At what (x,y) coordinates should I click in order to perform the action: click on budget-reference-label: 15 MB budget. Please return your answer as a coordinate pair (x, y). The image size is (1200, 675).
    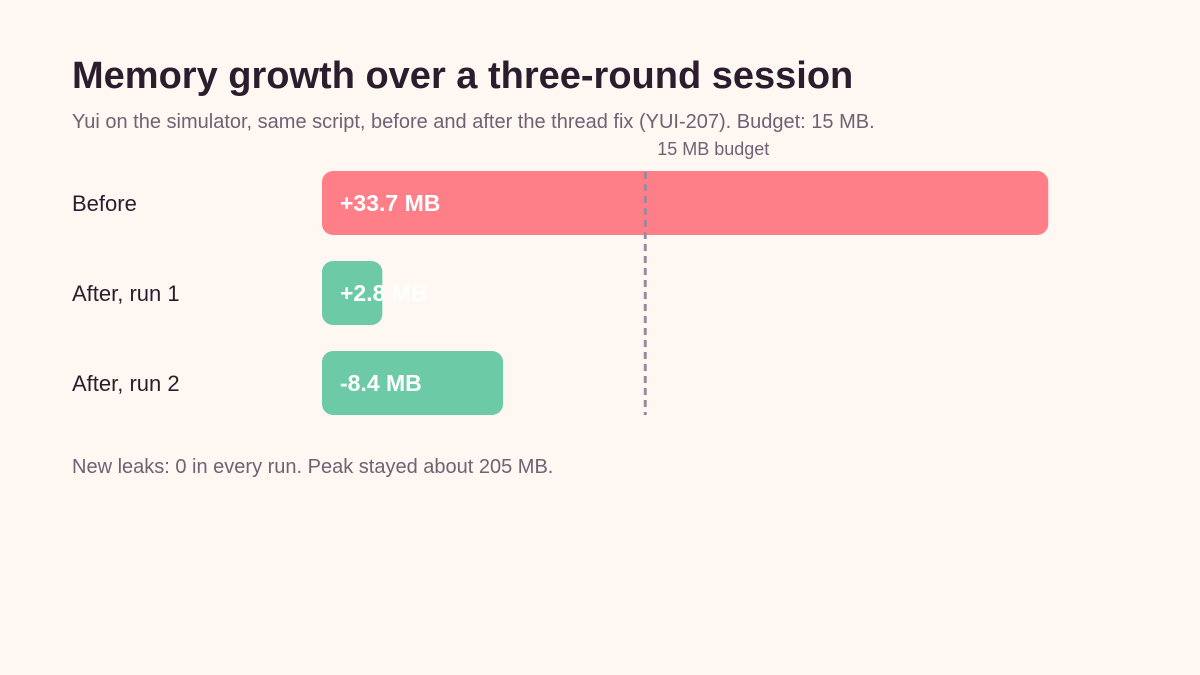
    Looking at the image, I should click on (713, 149).